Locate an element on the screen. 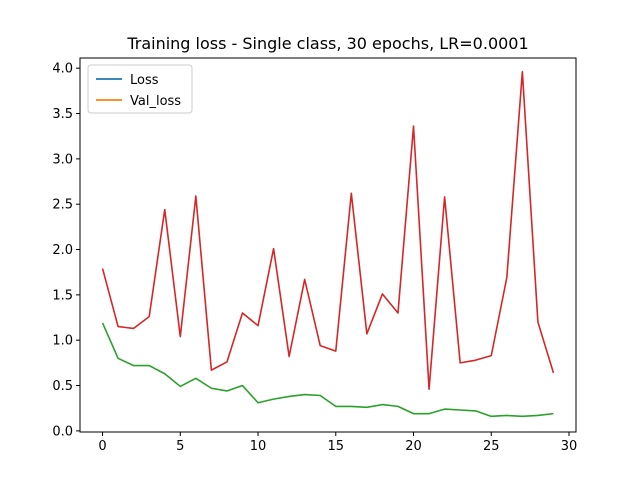  legend-box is located at coordinates (140, 89).